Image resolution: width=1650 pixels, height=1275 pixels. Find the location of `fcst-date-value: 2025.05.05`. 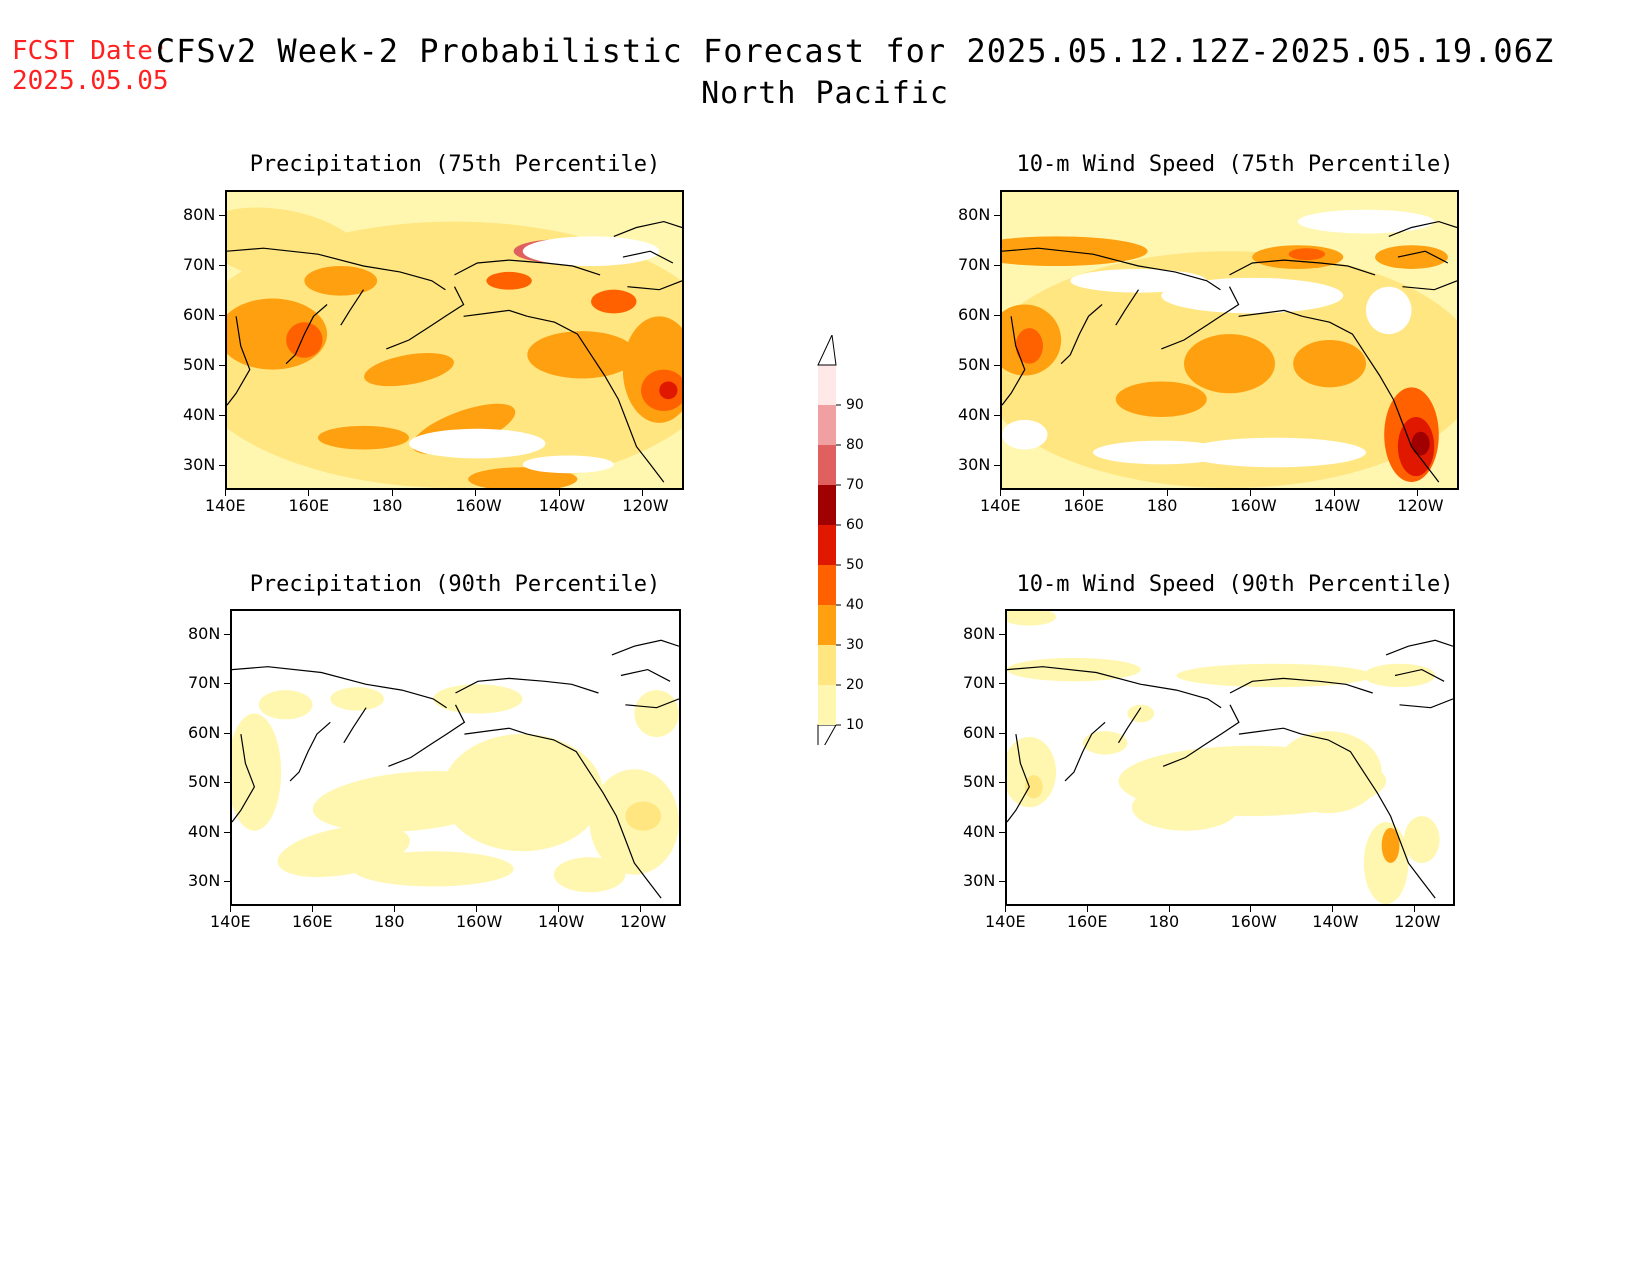

fcst-date-value: 2025.05.05 is located at coordinates (90, 81).